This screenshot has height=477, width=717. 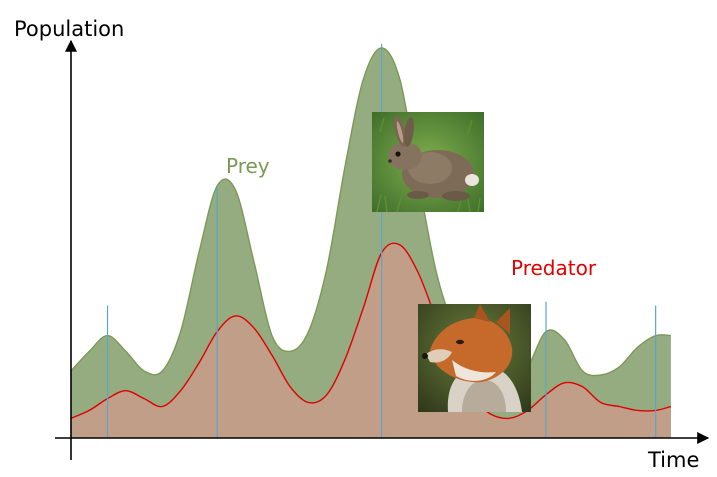 What do you see at coordinates (474, 358) in the screenshot?
I see `fox-image` at bounding box center [474, 358].